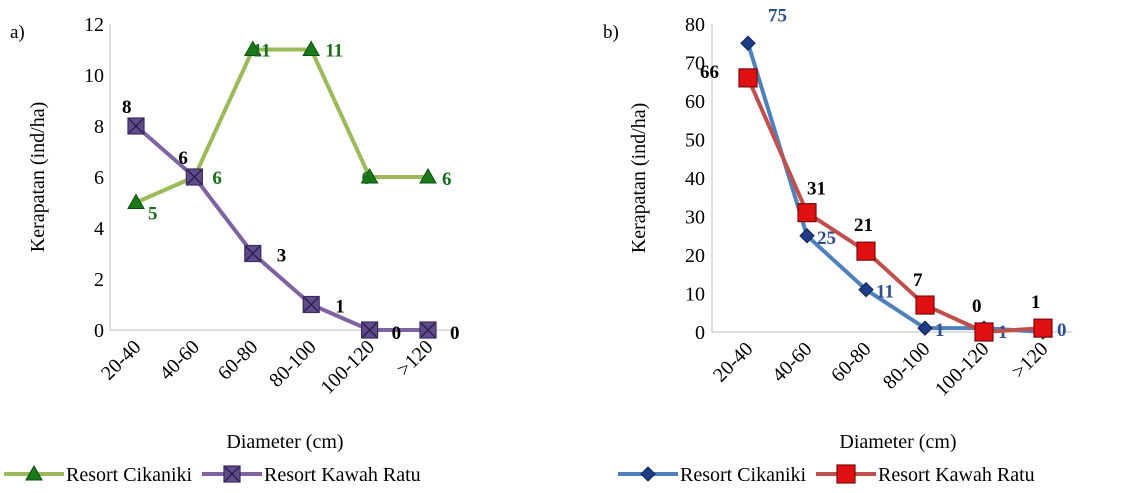  What do you see at coordinates (232, 474) in the screenshot?
I see `legend-marker-x` at bounding box center [232, 474].